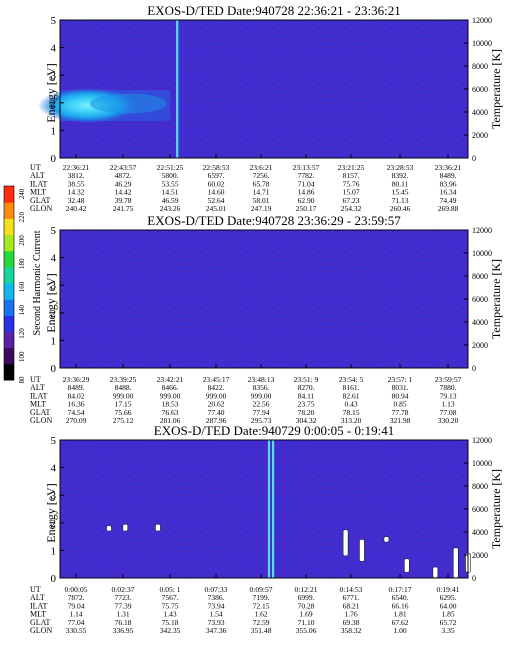  What do you see at coordinates (306, 192) in the screenshot?
I see `orbit-table-cell: 14.86` at bounding box center [306, 192].